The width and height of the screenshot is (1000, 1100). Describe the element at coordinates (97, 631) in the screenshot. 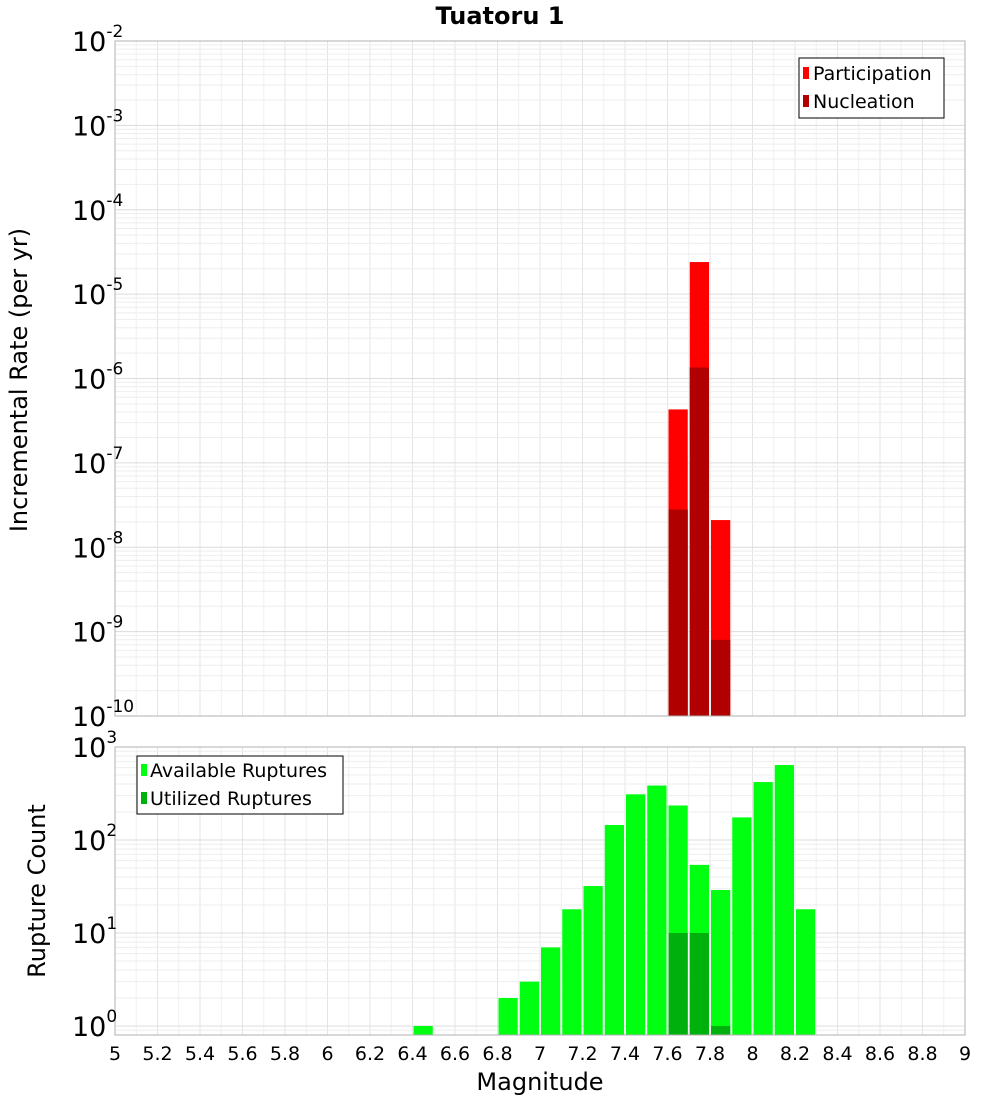

I see `y-tick-label: 10⁻⁹` at that location.